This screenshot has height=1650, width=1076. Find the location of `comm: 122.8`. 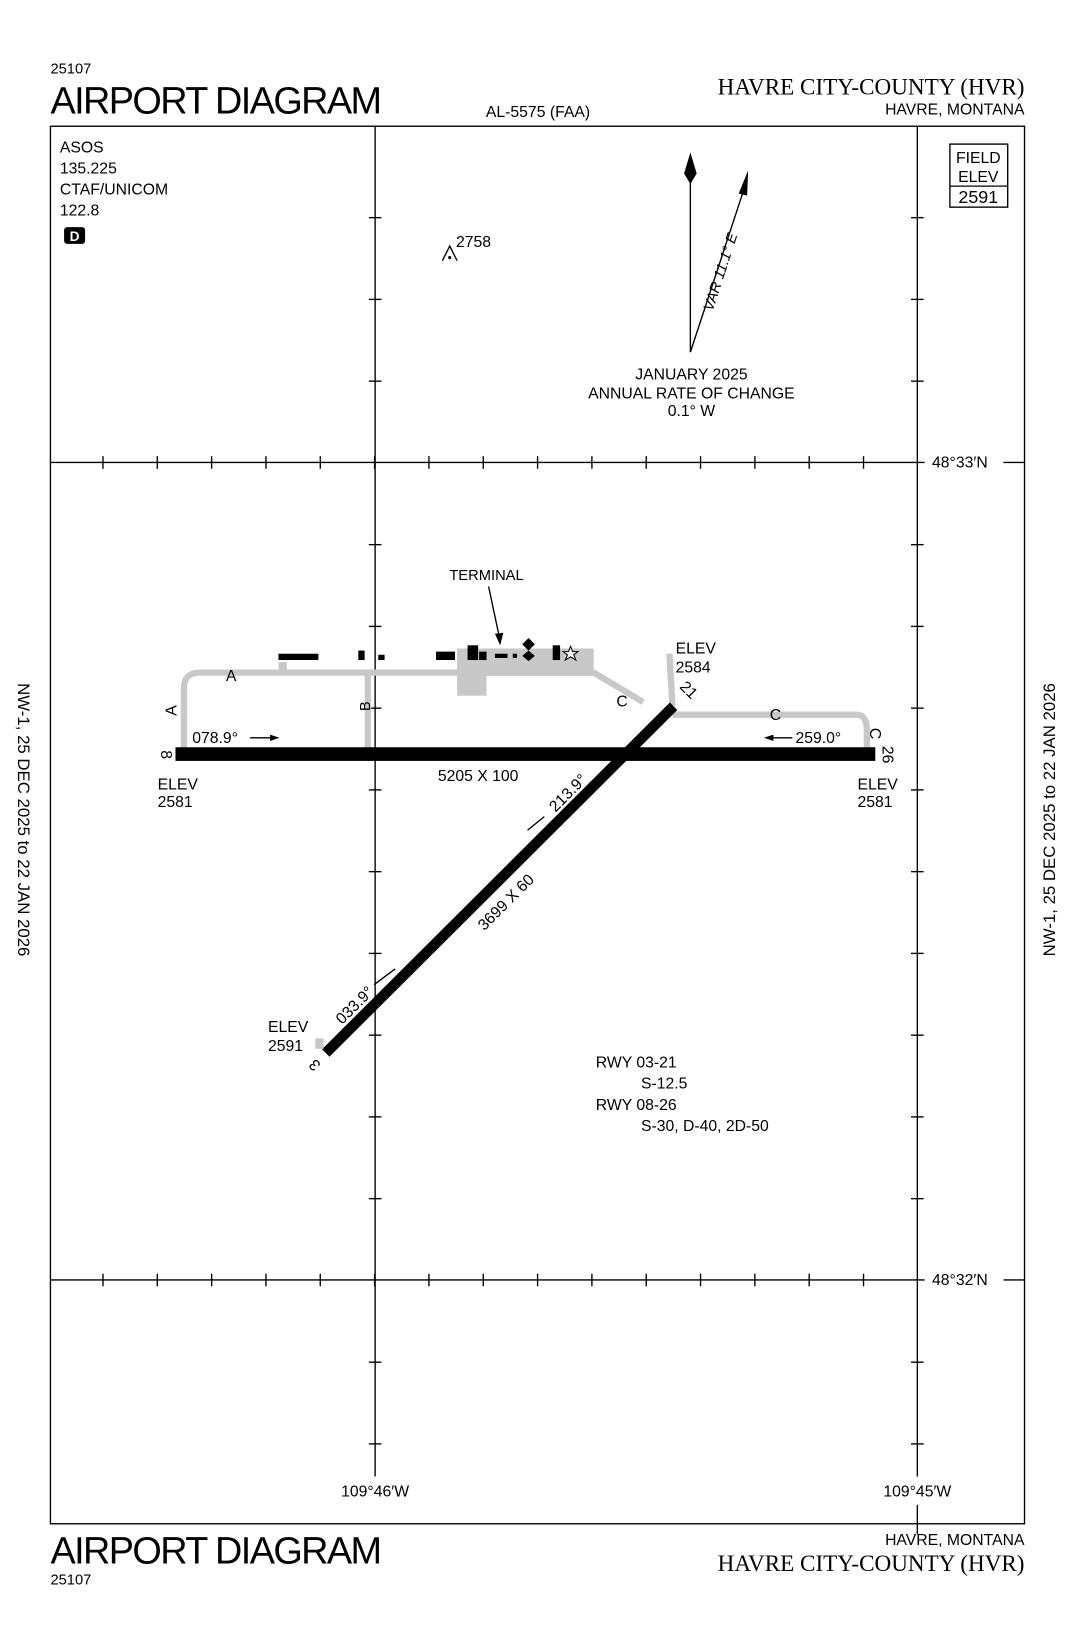

comm: 122.8 is located at coordinates (80, 211).